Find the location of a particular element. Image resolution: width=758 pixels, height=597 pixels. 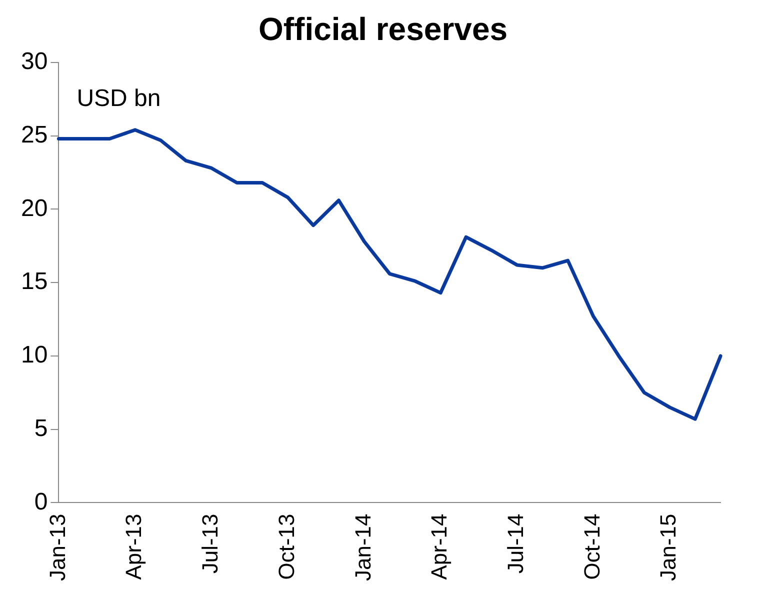

x-tick-label: Jan-15 is located at coordinates (668, 548).